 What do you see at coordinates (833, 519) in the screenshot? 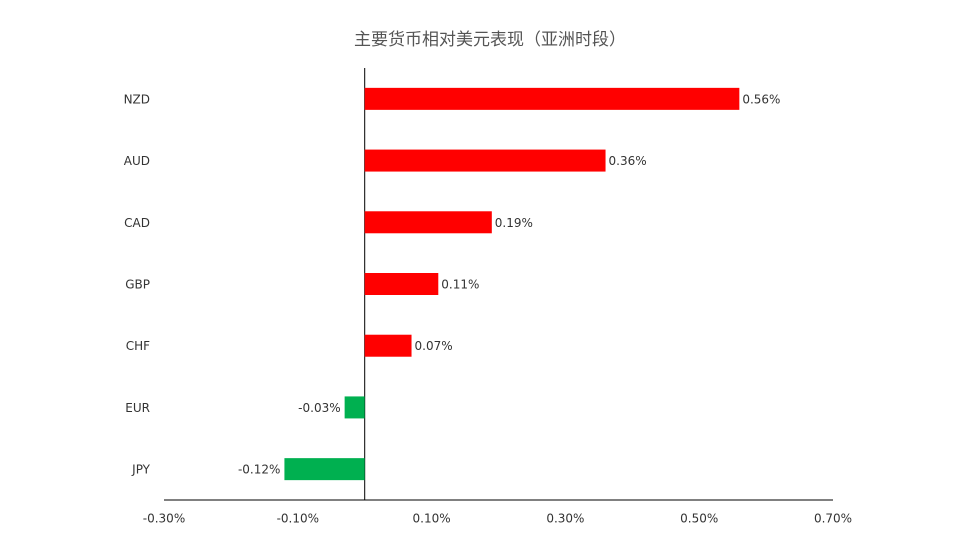
I see `x-tick-label: 0.70%` at bounding box center [833, 519].